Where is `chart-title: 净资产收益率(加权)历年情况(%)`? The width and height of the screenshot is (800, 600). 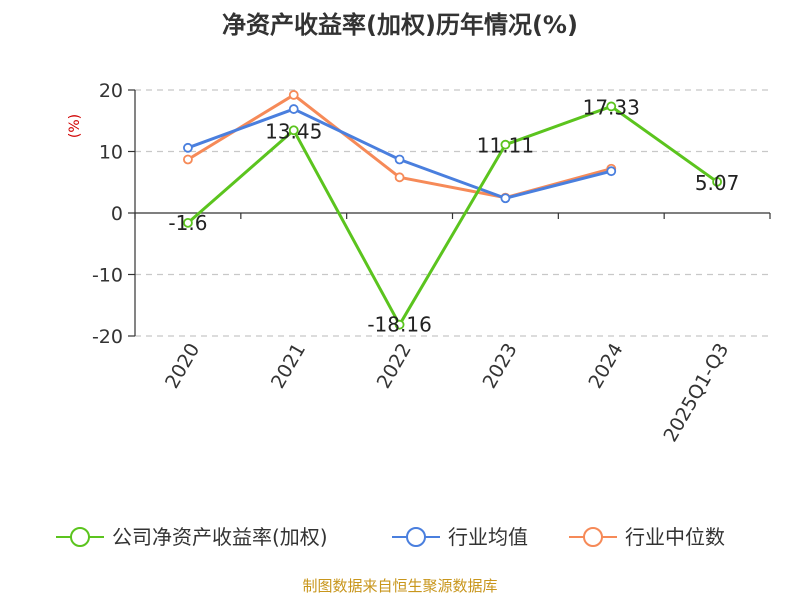 chart-title: 净资产收益率(加权)历年情况(%) is located at coordinates (400, 25).